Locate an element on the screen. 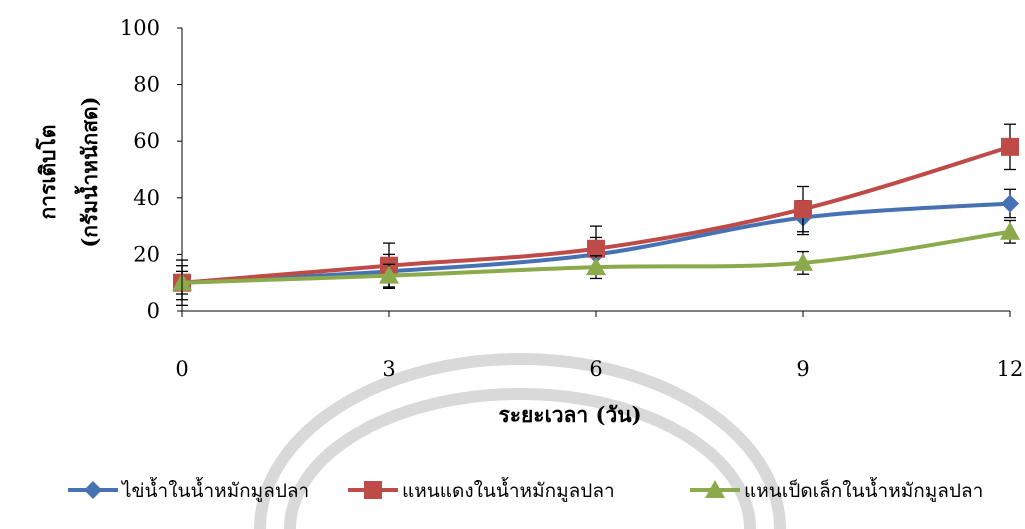  x-tick-label: 6 is located at coordinates (595, 369).